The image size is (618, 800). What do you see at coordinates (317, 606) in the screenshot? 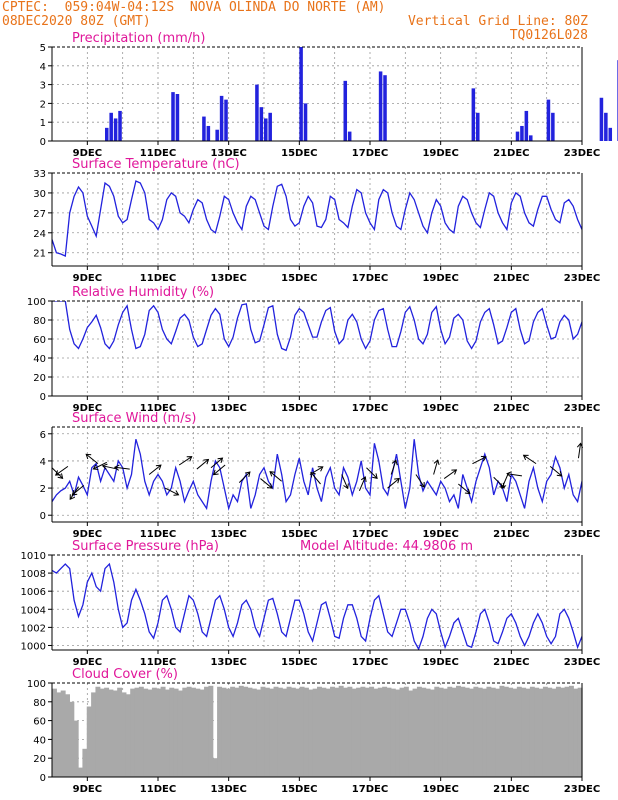
I see `pressure-series-line` at bounding box center [317, 606].